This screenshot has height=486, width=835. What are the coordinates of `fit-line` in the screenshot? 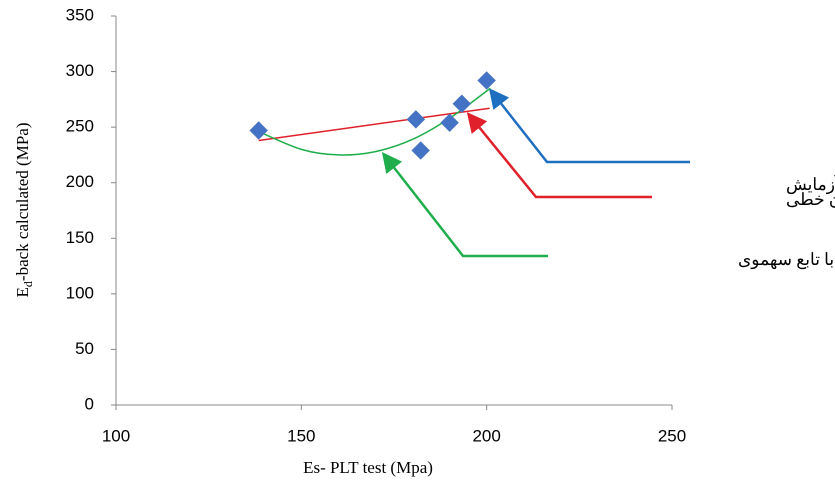 It's located at (374, 124).